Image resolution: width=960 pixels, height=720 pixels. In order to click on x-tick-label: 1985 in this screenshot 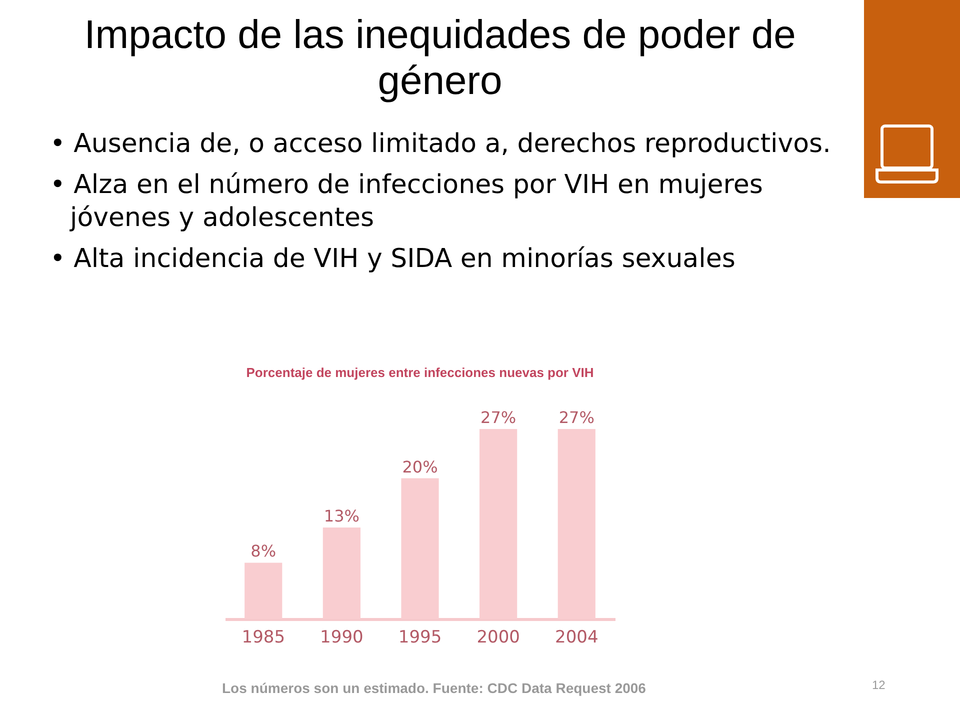, I will do `click(264, 638)`.